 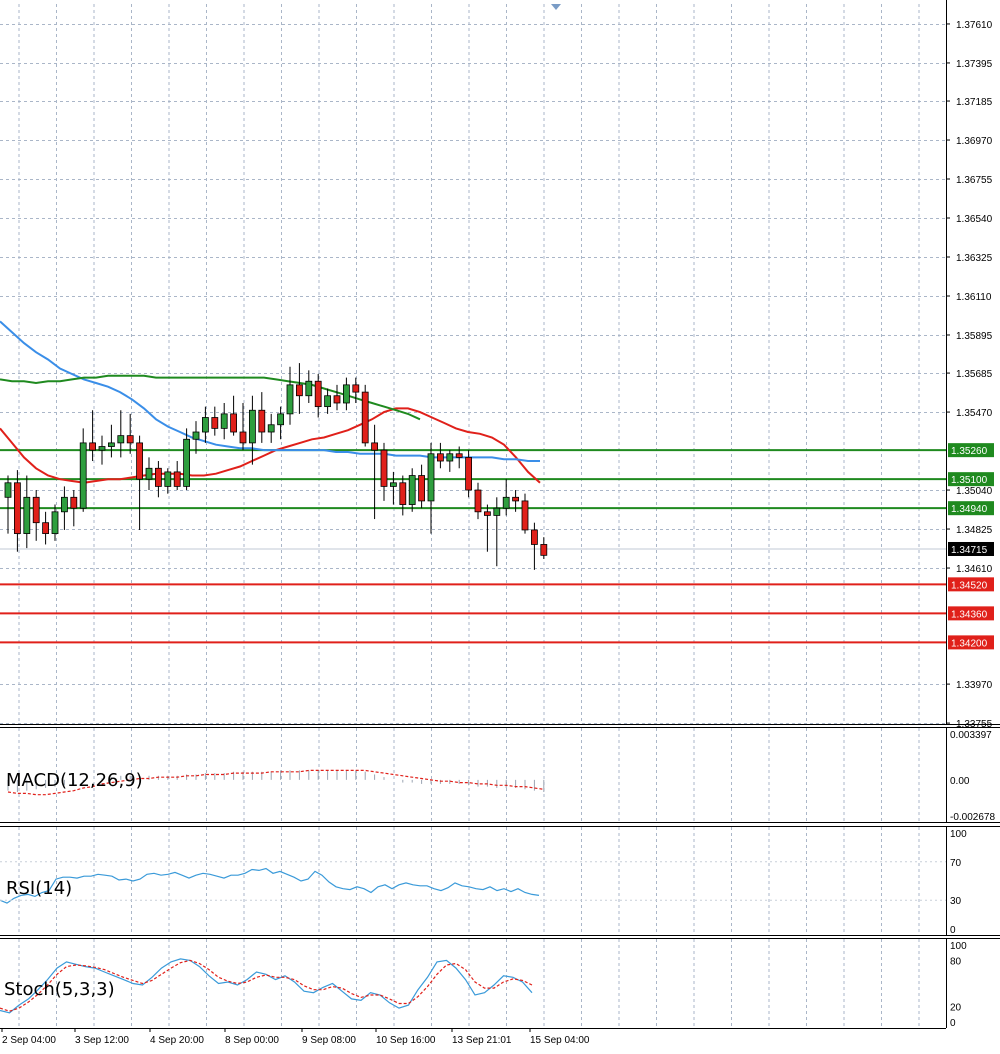 I want to click on price-tick-label: 1.33755, so click(x=974, y=724).